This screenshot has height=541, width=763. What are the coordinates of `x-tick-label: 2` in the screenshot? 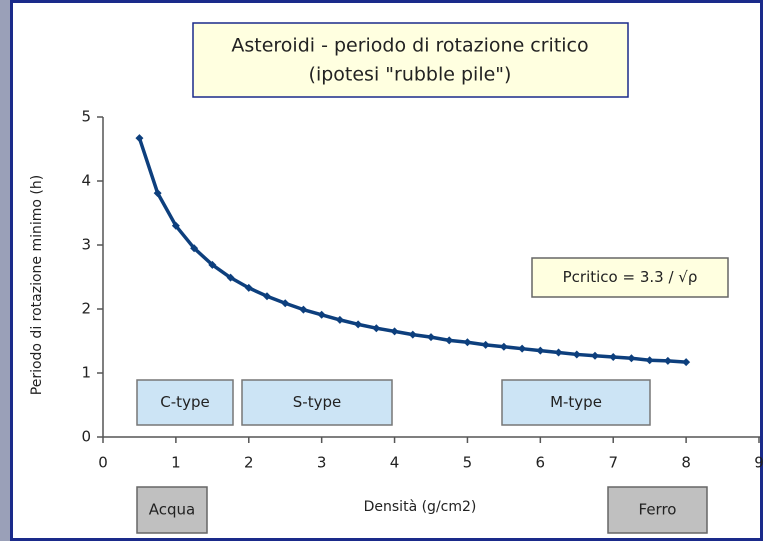 It's located at (249, 463).